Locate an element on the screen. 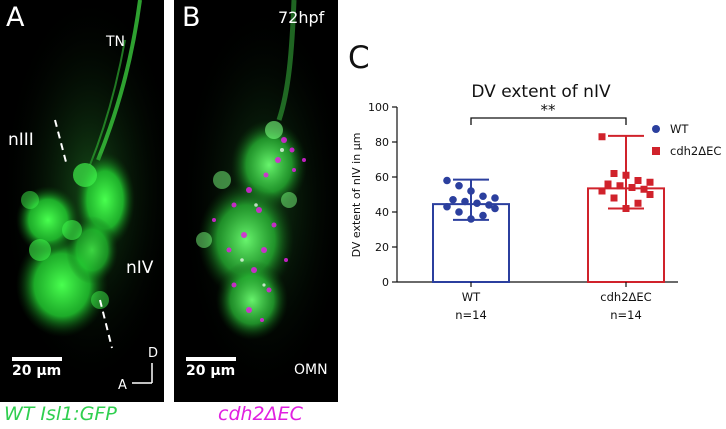 The height and width of the screenshot is (429, 726). niii-label: nIII is located at coordinates (21, 140).